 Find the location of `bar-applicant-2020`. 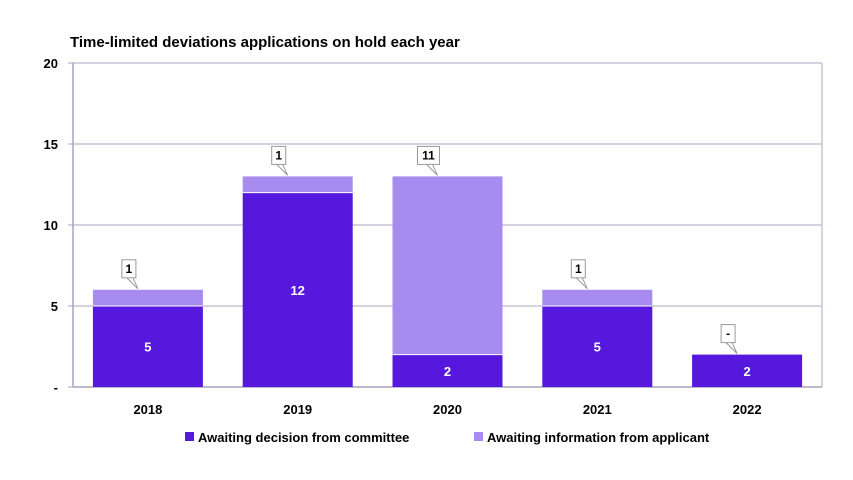

bar-applicant-2020 is located at coordinates (447, 265).